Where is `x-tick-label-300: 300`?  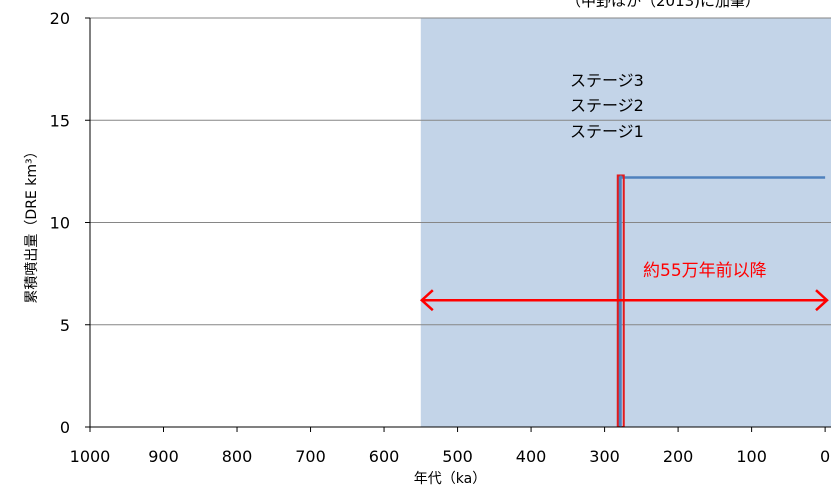
x-tick-label-300: 300 is located at coordinates (604, 456).